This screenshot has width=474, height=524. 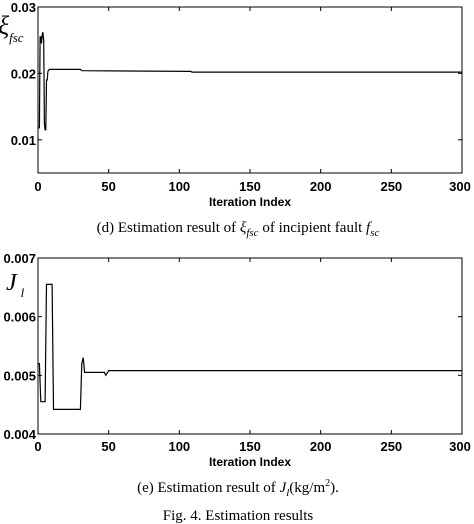 I want to click on chart-d-y-tick-label: 0.03, so click(x=23, y=7).